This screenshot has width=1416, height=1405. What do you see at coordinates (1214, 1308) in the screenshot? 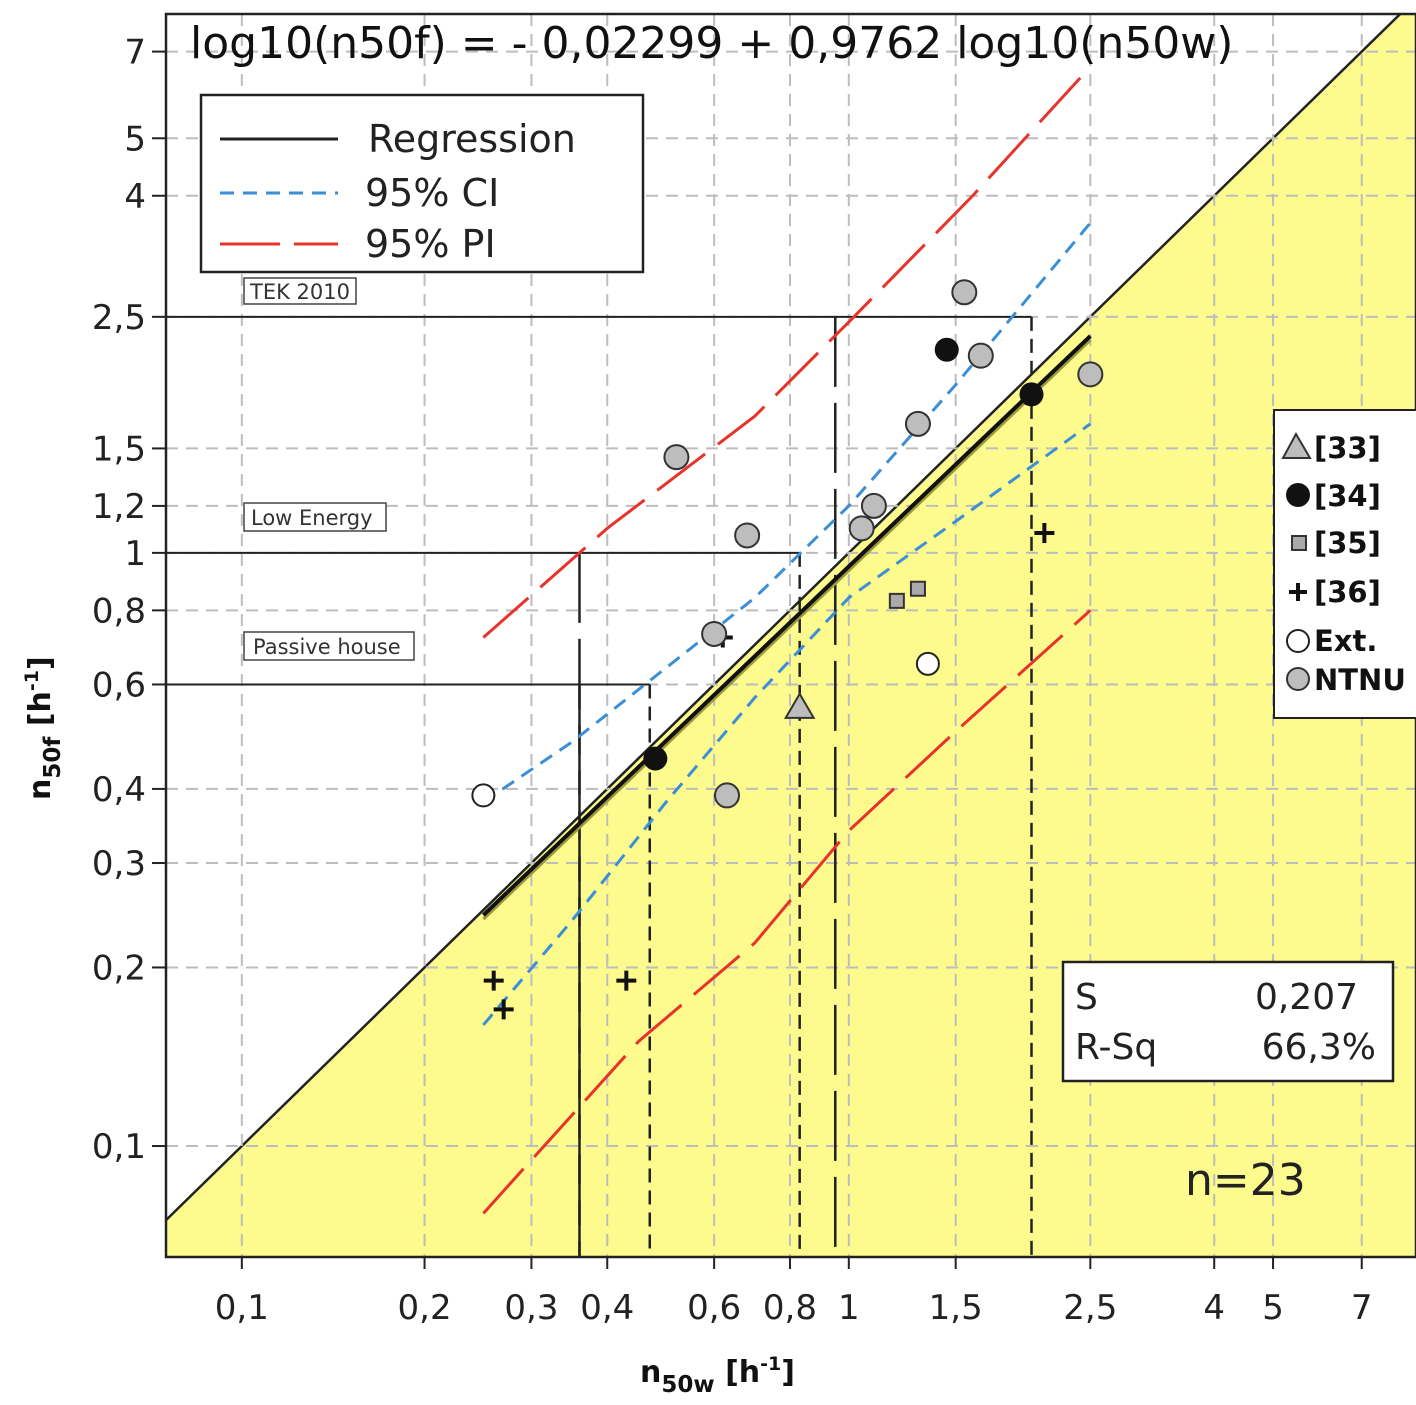
I see `x-tick-label-9: 4` at bounding box center [1214, 1308].